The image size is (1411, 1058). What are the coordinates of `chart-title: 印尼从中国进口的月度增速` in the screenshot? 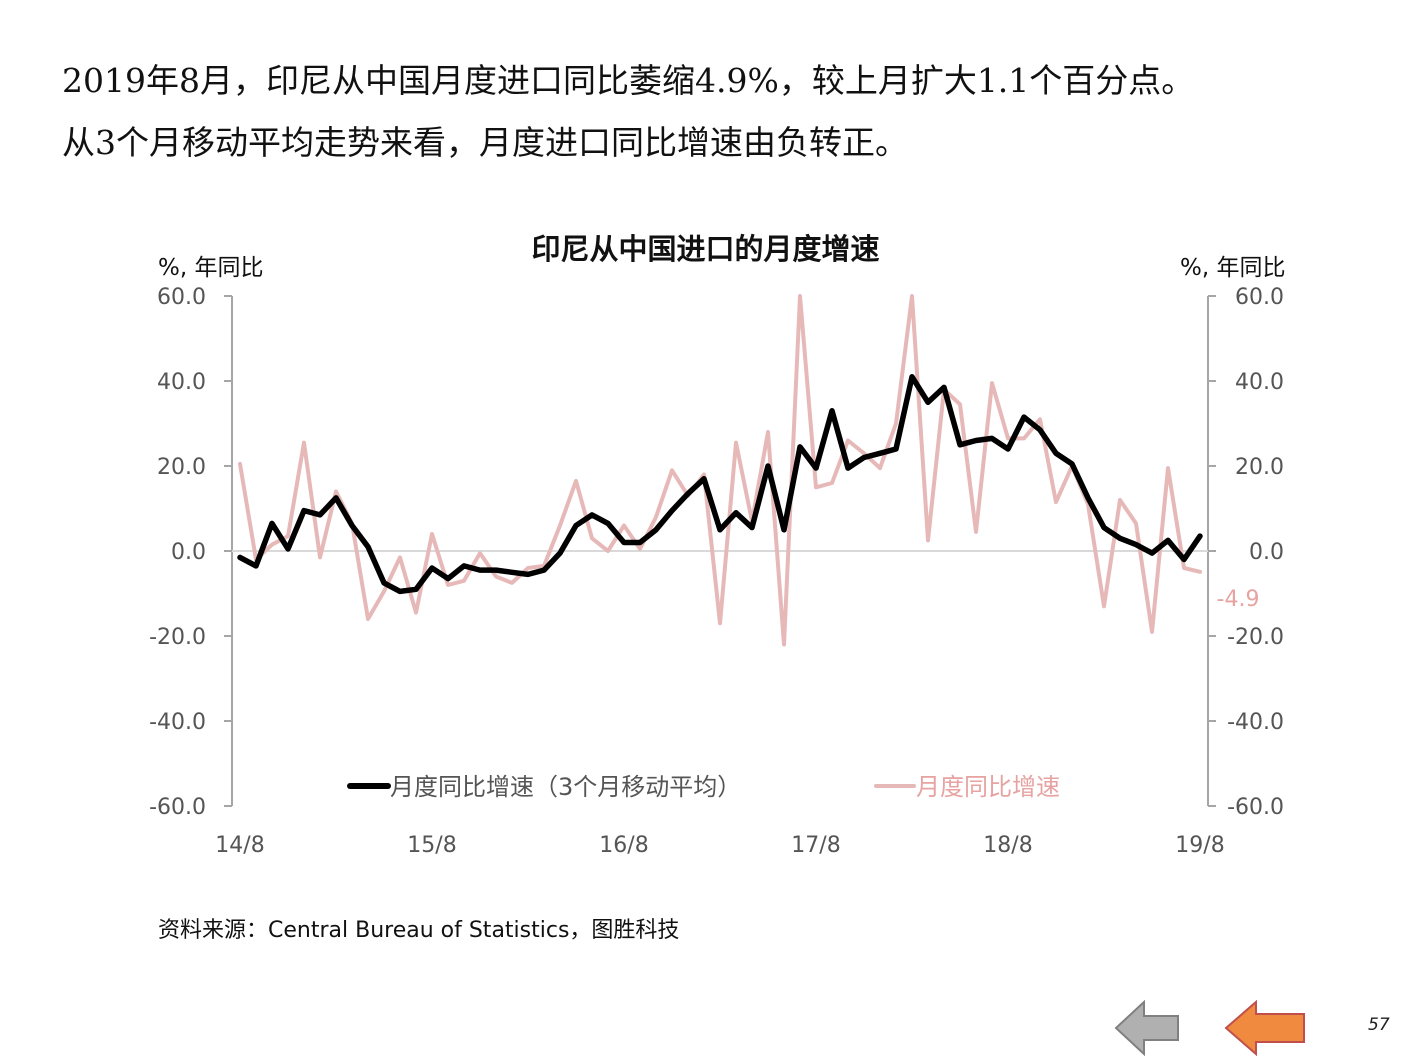 It's located at (705, 249).